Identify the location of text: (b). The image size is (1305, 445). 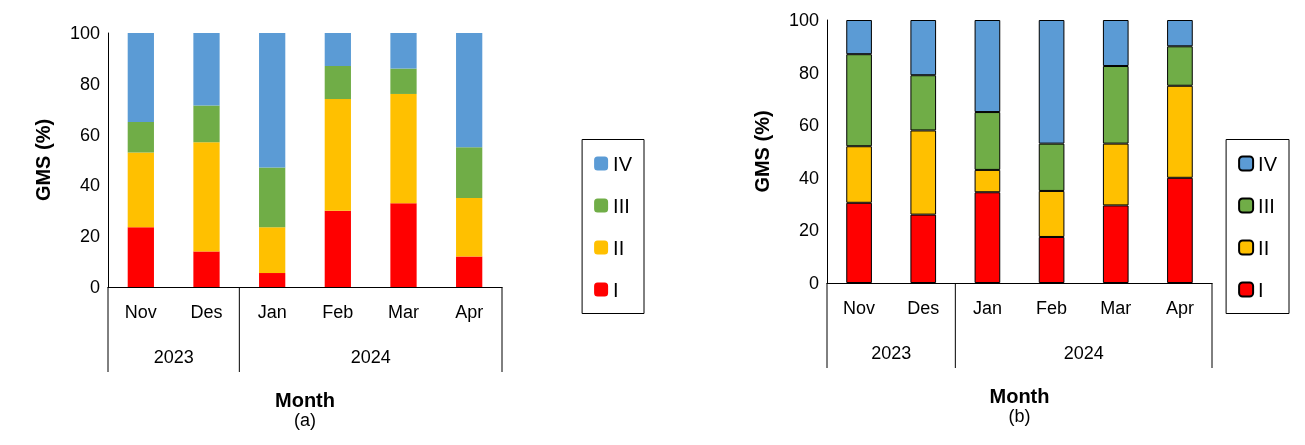
(1019, 416).